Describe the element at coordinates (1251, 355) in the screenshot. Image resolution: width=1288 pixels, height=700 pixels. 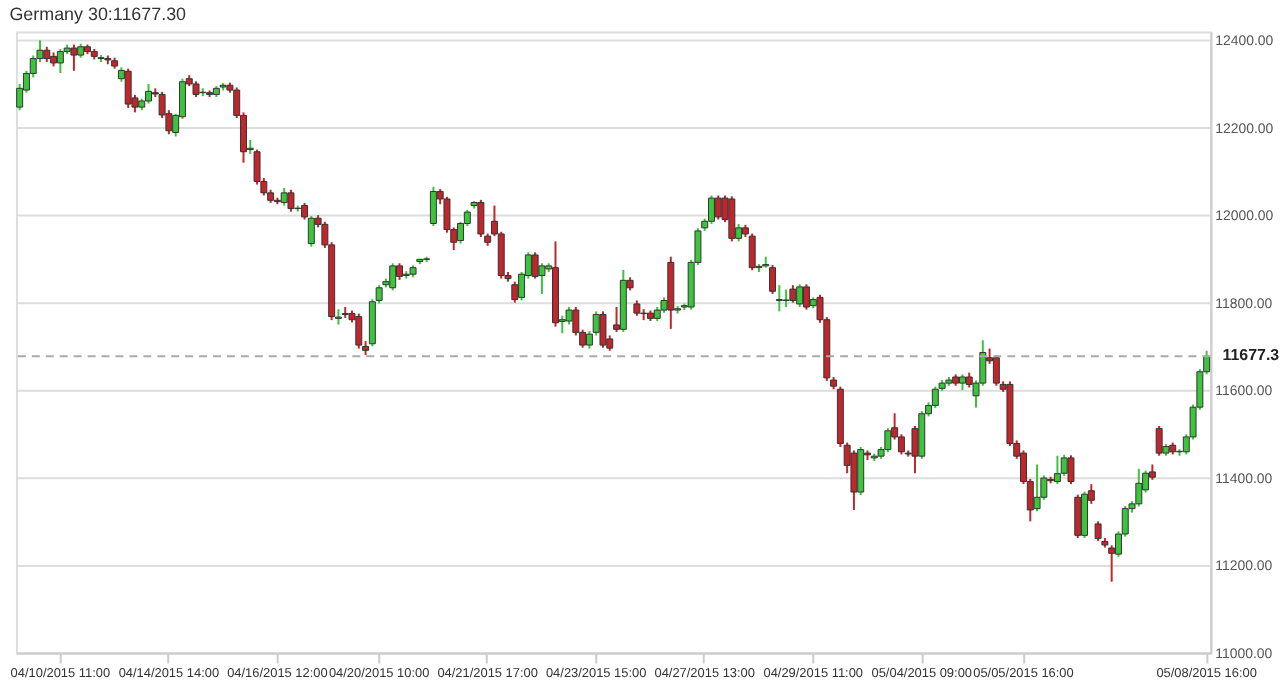
I see `ref-line-label: 11677.3` at that location.